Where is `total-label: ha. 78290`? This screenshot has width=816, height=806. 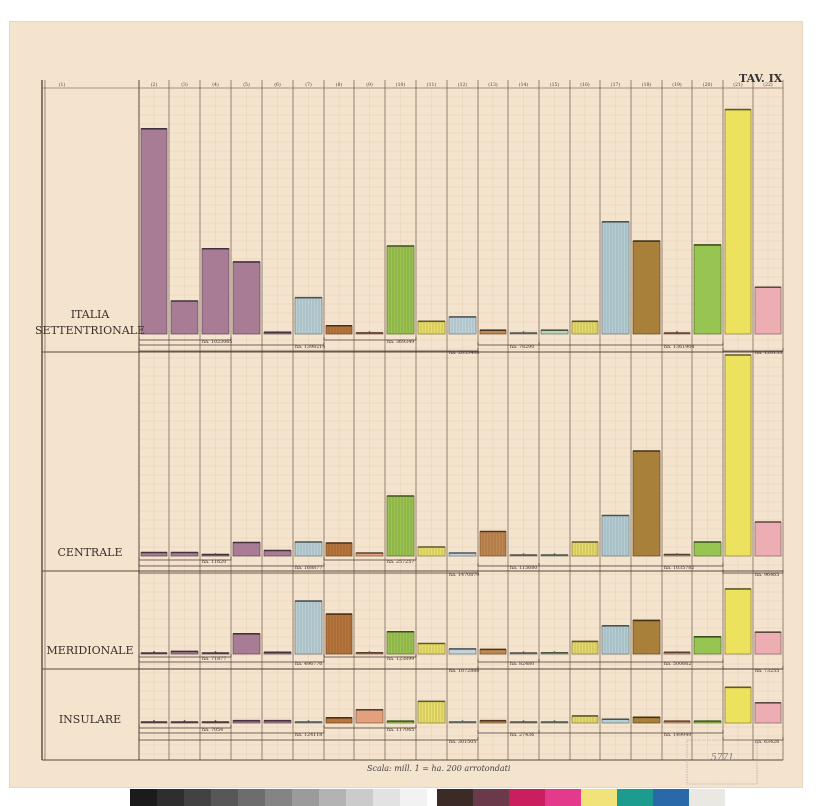 total-label: ha. 78290 is located at coordinates (522, 347).